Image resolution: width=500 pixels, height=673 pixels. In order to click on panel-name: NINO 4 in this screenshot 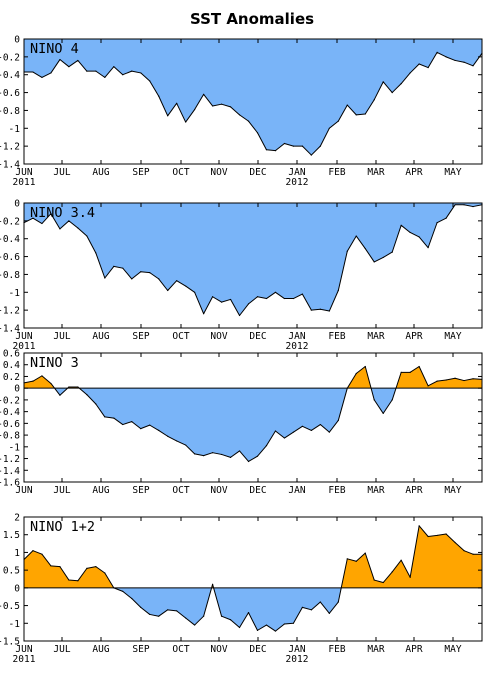, I will do `click(54, 49)`.